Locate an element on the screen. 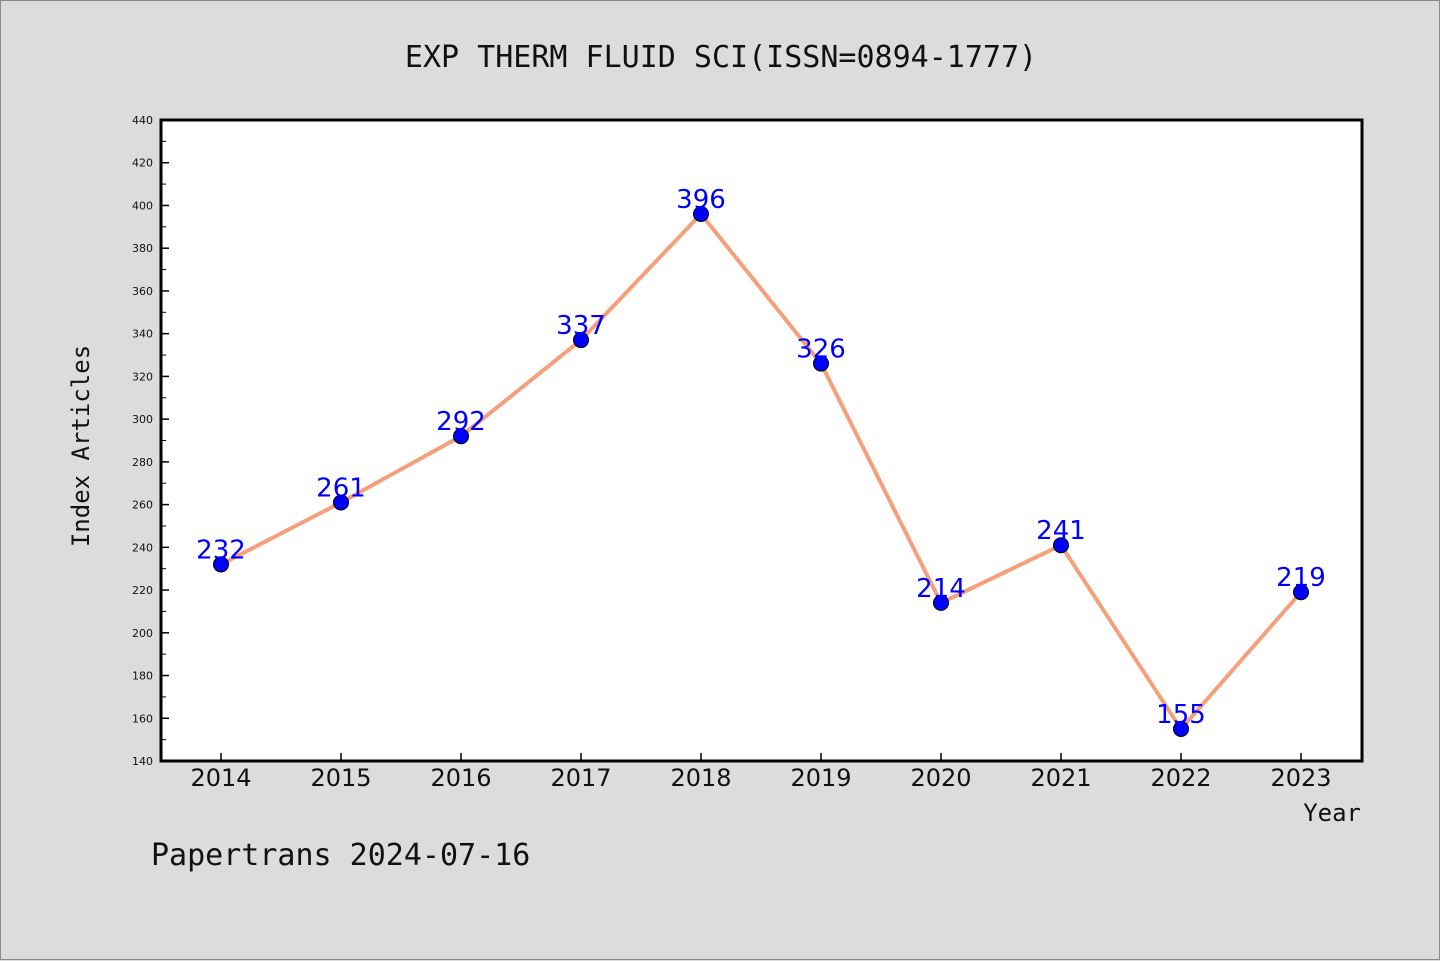  footer-credit: Papertrans 2024-07-16 is located at coordinates (340, 855).